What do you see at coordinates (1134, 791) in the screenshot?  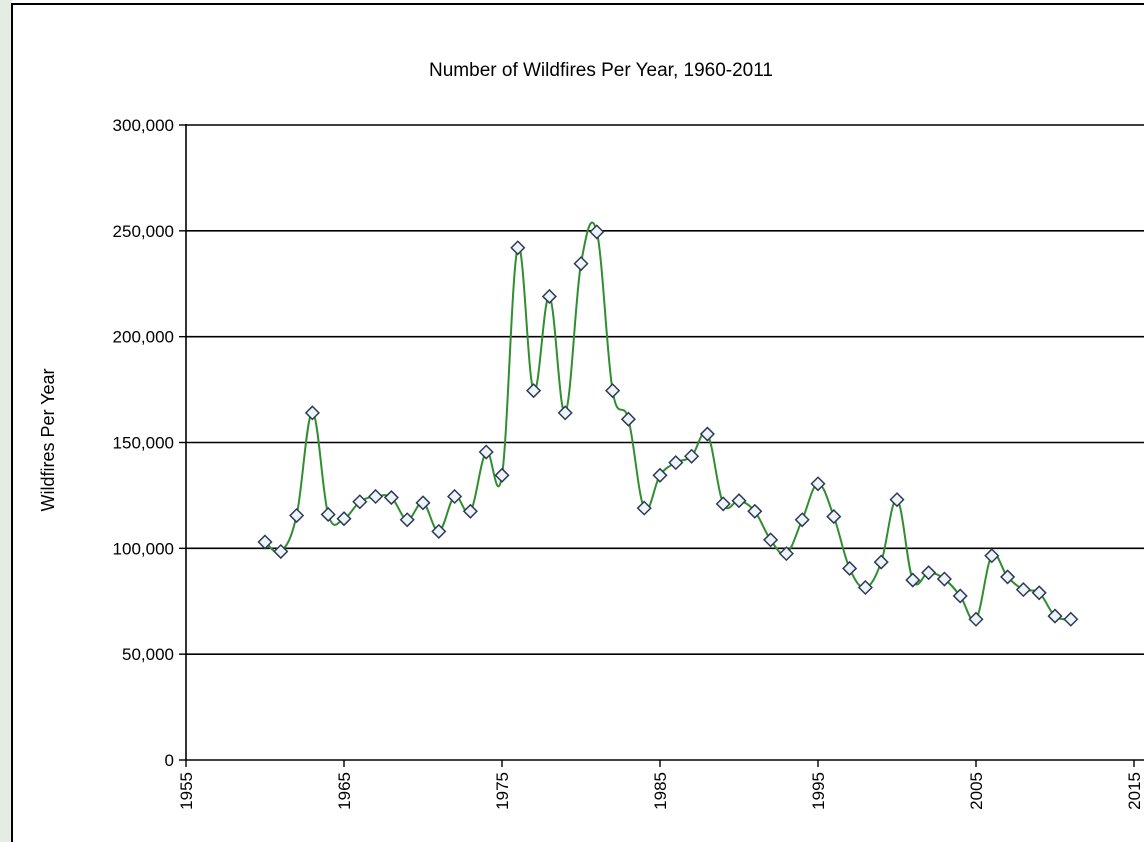 I see `x-tick-label: 2015` at bounding box center [1134, 791].